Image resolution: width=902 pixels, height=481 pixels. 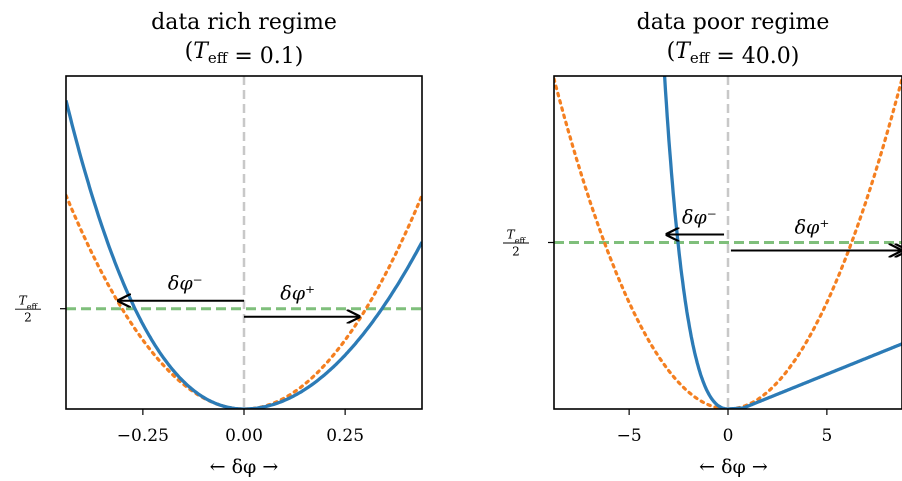 What do you see at coordinates (733, 22) in the screenshot?
I see `chart-title: data poor regime` at bounding box center [733, 22].